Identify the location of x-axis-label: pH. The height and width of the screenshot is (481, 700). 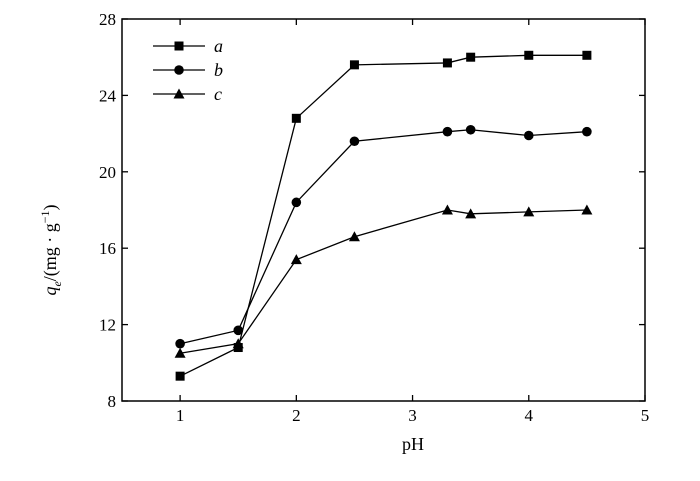
(413, 444).